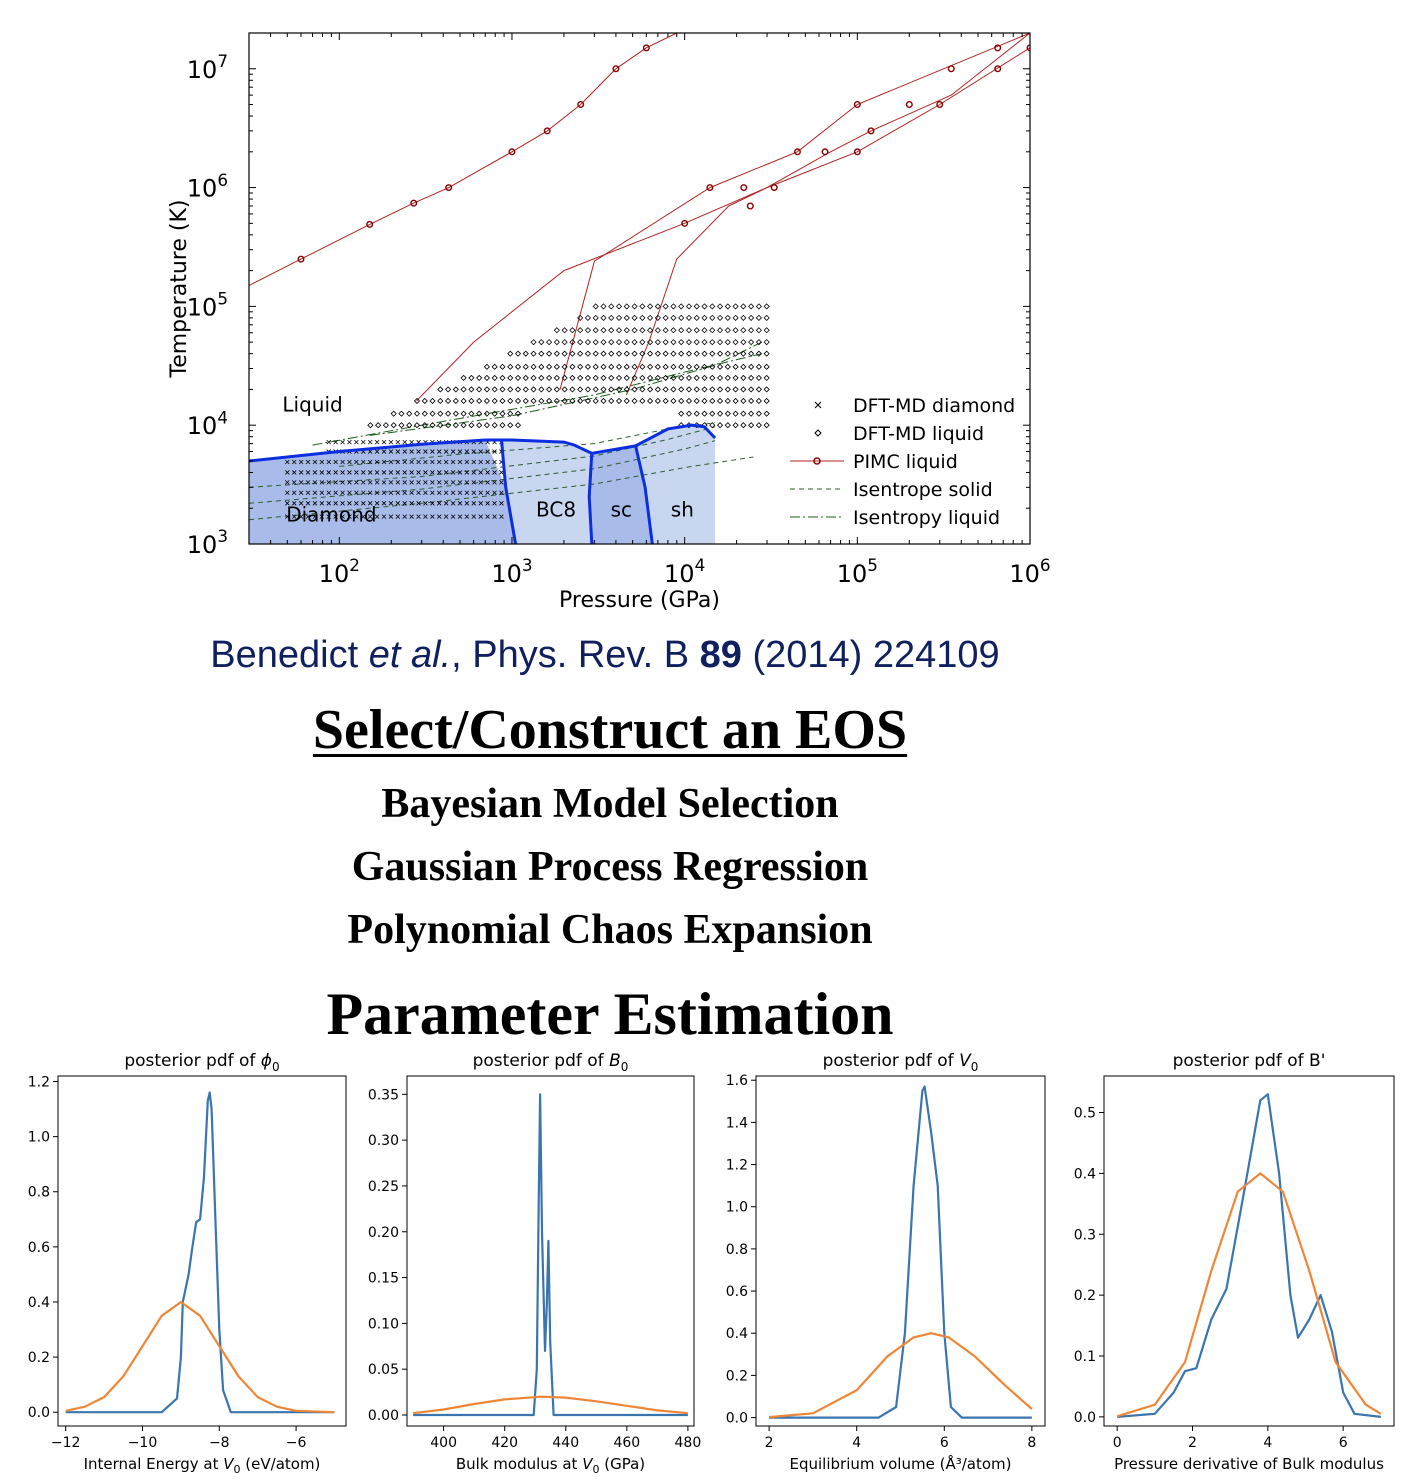  I want to click on region-label-sc: sc, so click(621, 510).